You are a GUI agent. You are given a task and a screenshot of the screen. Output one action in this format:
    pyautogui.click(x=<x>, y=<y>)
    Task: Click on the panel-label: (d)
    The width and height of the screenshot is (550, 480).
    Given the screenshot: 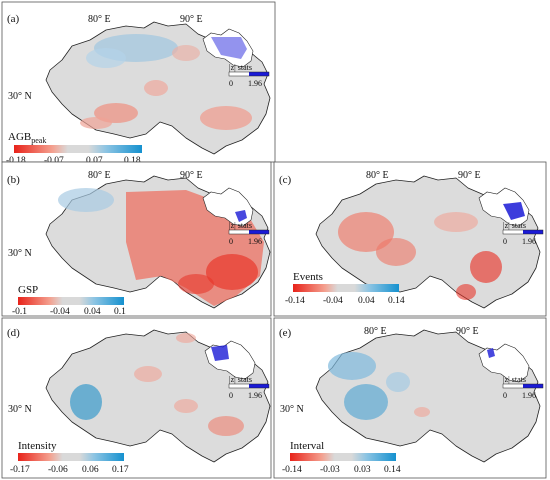 What is the action you would take?
    pyautogui.click(x=13, y=333)
    